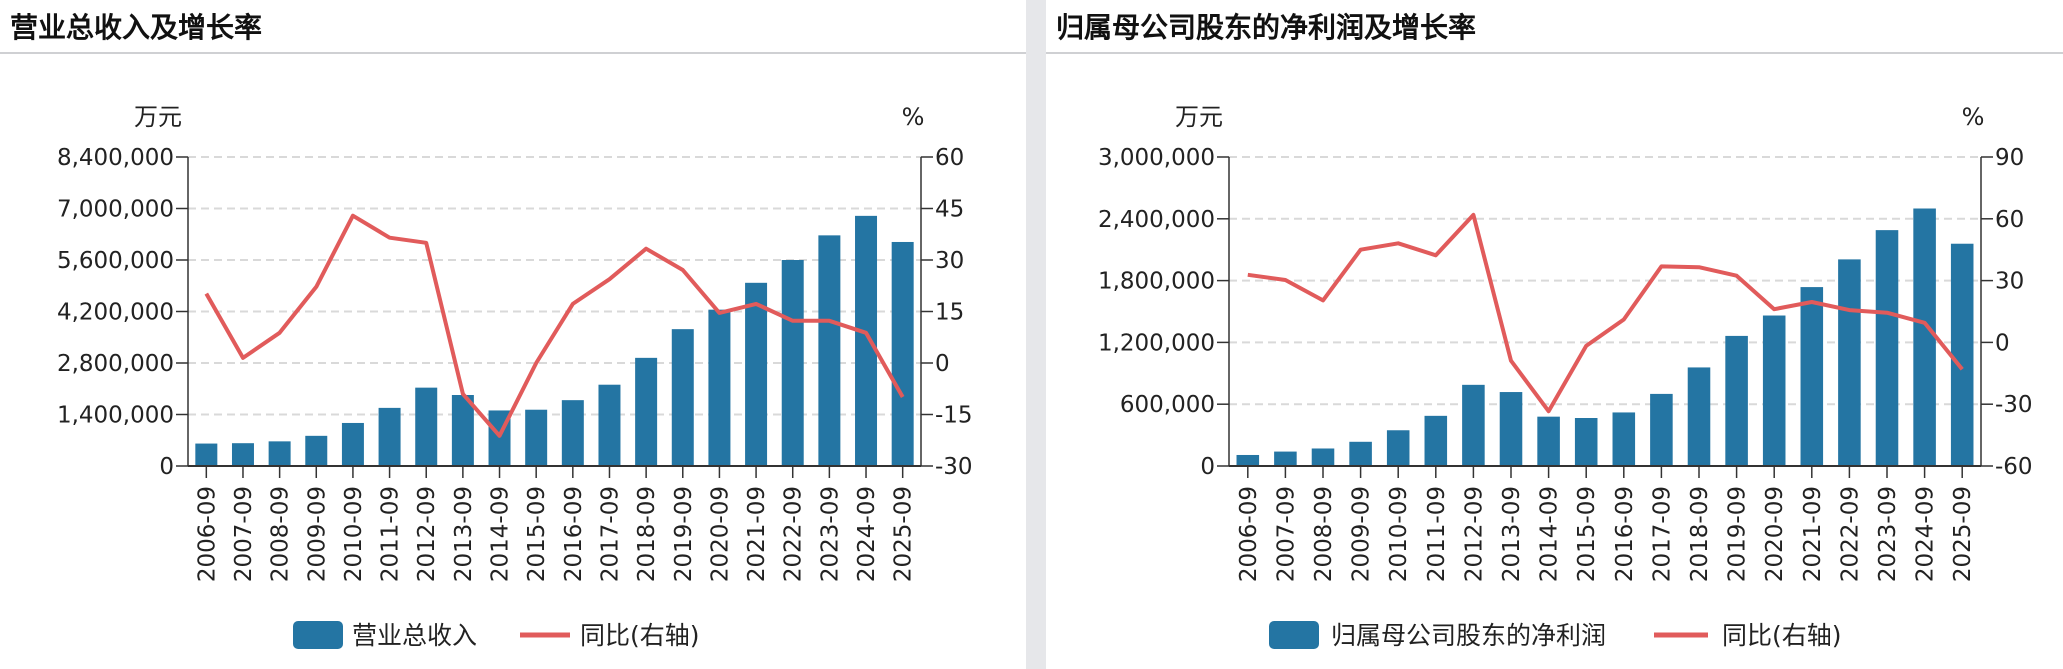  What do you see at coordinates (949, 313) in the screenshot?
I see `right-axis-tick-label: 15` at bounding box center [949, 313].